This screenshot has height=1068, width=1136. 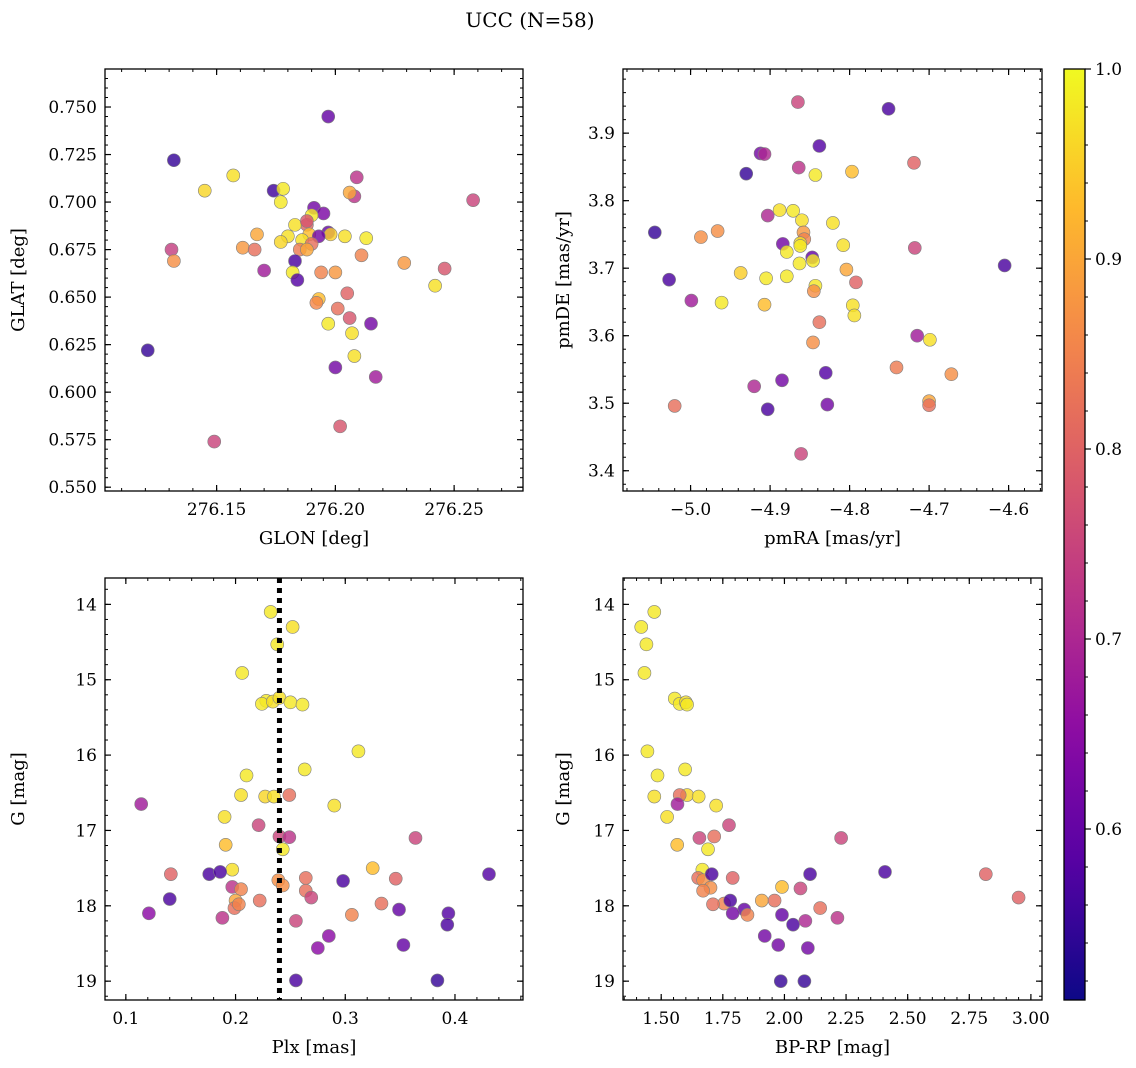 What do you see at coordinates (601, 202) in the screenshot?
I see `y-tick-label: 3.8` at bounding box center [601, 202].